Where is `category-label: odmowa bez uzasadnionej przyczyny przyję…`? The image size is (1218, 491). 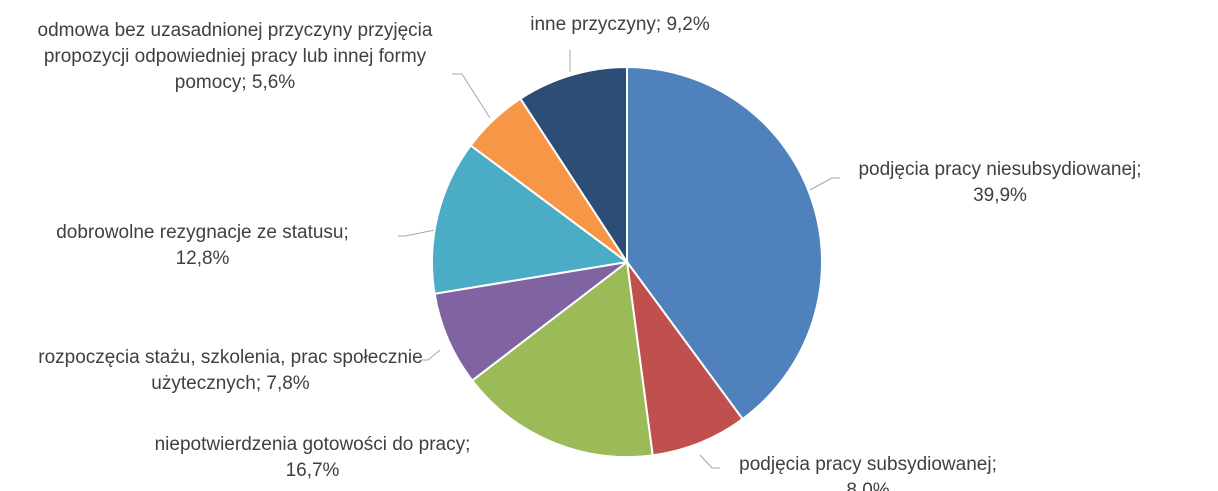
category-label: odmowa bez uzasadnionej przyczyny przyję… is located at coordinates (235, 56).